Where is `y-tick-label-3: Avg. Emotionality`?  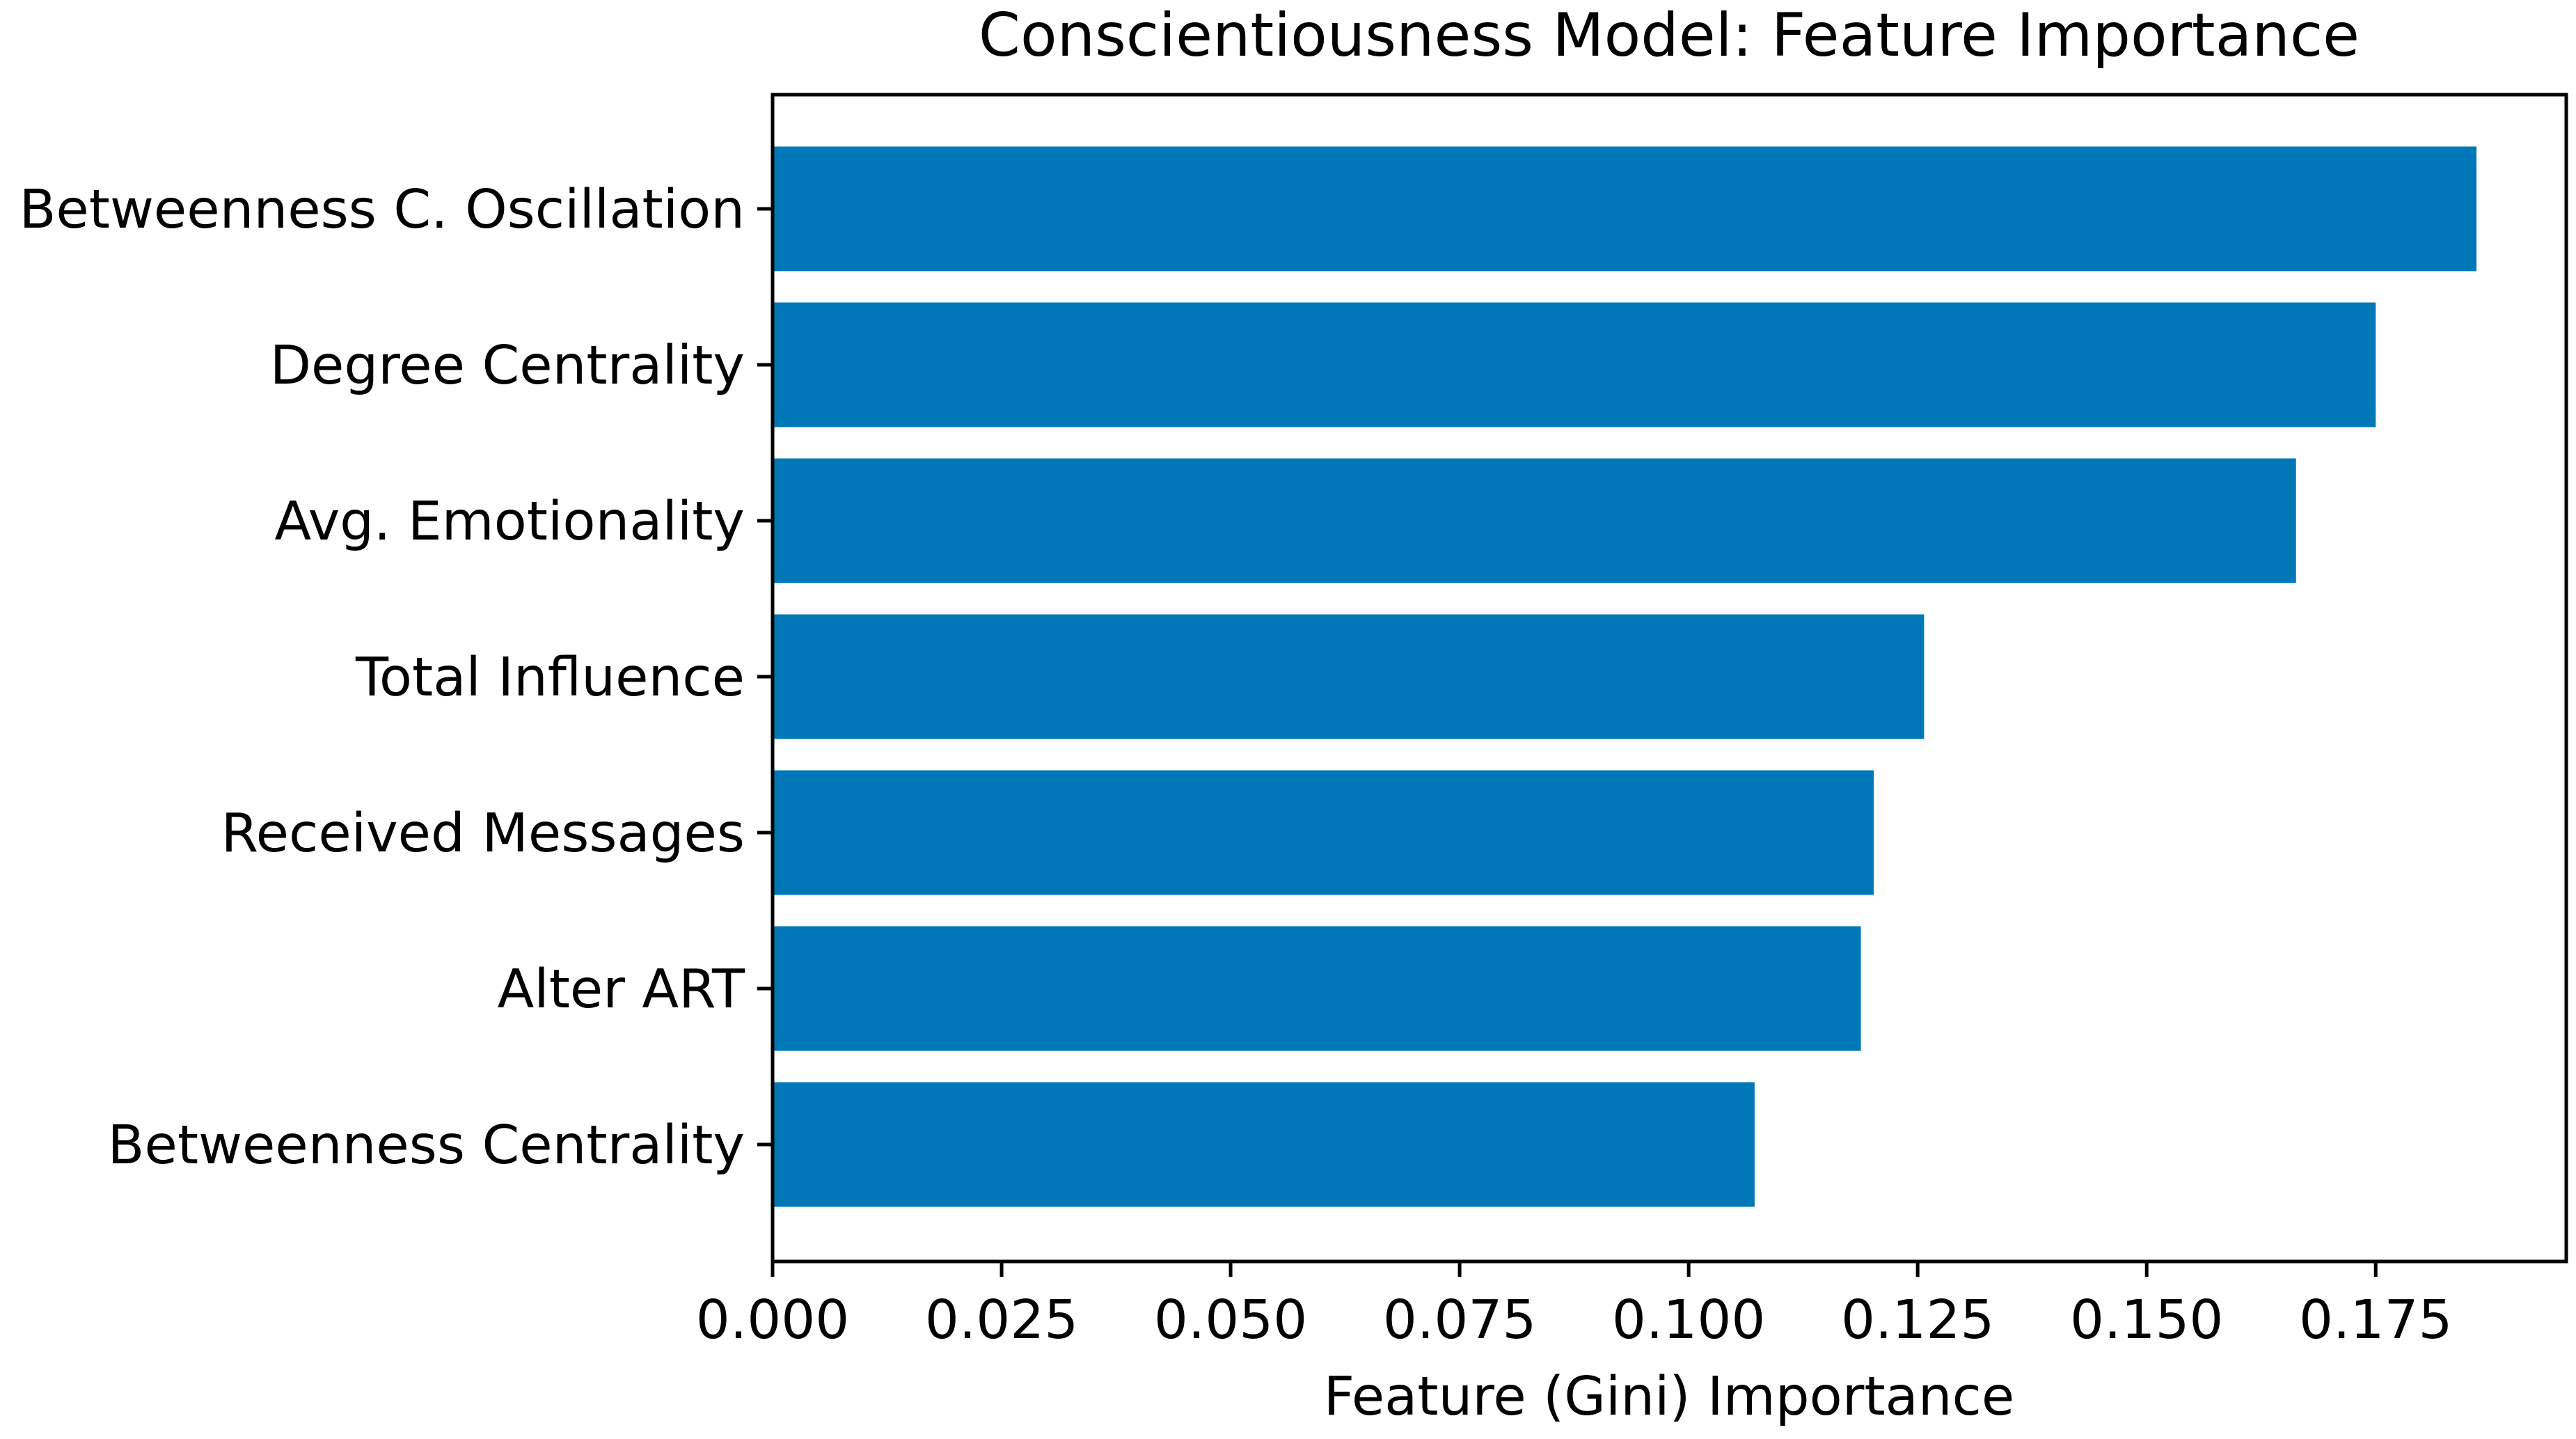
y-tick-label-3: Avg. Emotionality is located at coordinates (509, 522).